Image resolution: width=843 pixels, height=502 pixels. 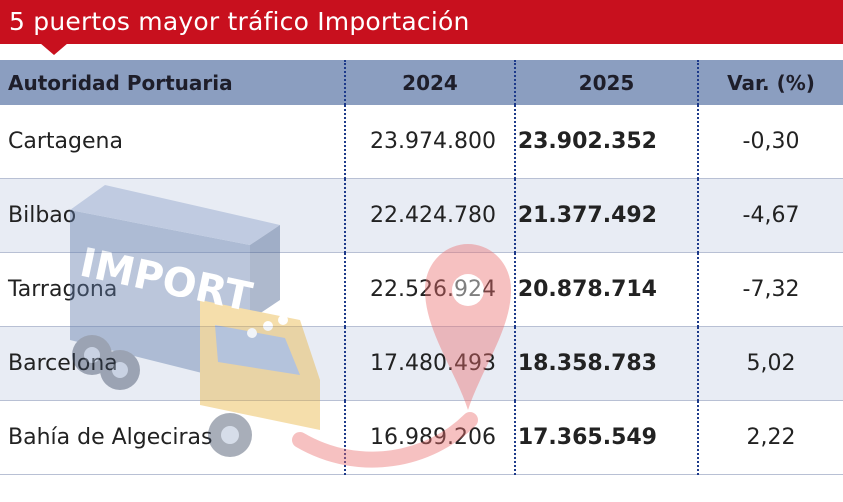 I want to click on value-var: -0,30, so click(x=770, y=142).